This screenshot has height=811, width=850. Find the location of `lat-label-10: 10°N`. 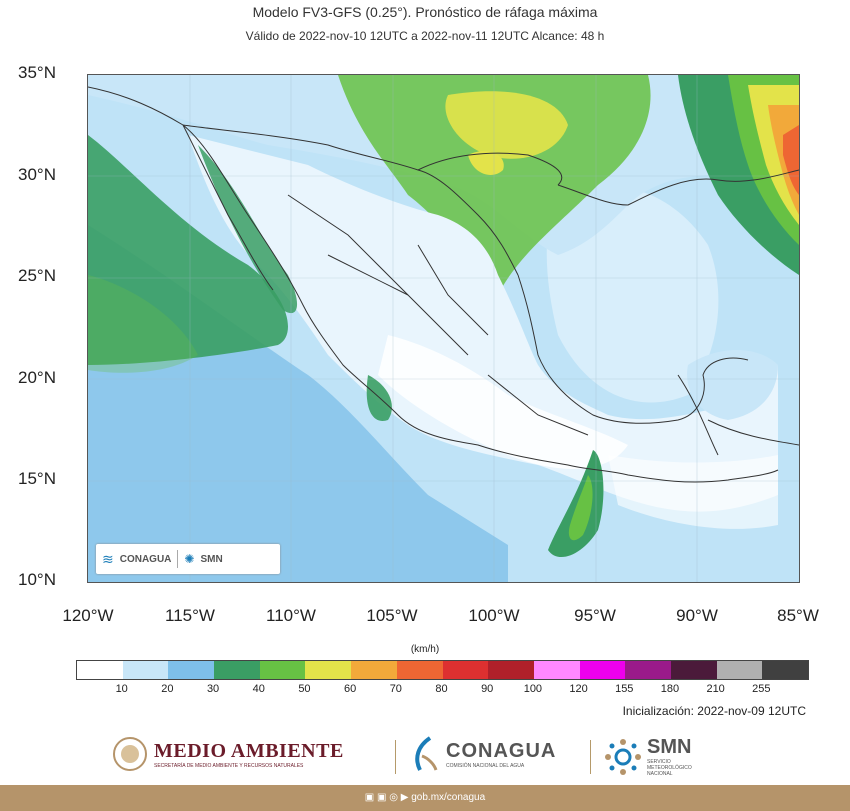

lat-label-10: 10°N is located at coordinates (37, 579).